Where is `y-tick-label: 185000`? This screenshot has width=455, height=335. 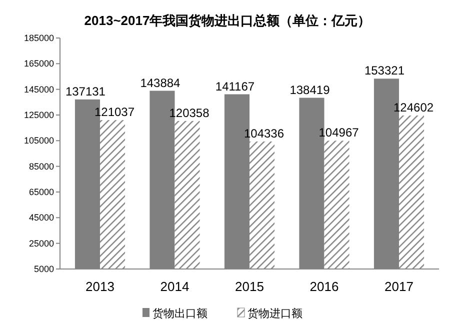
y-tick-label: 185000 is located at coordinates (39, 38).